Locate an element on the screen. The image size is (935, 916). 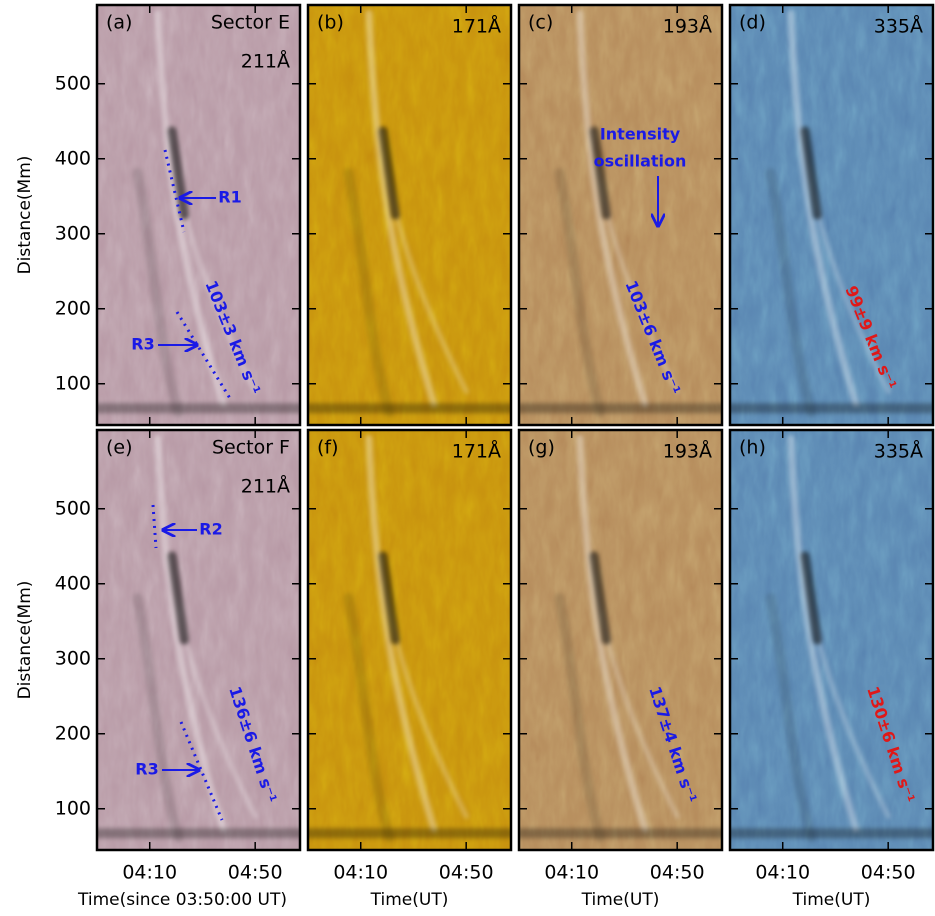
panel-label: (a) is located at coordinates (119, 23).